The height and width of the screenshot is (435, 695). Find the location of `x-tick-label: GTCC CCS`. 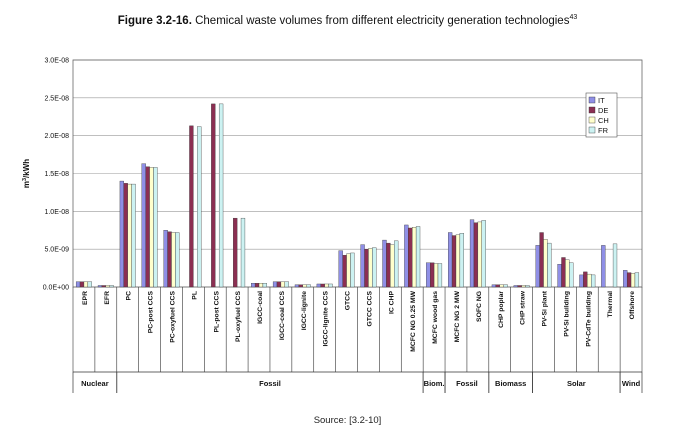

x-tick-label: GTCC CCS is located at coordinates (369, 309).